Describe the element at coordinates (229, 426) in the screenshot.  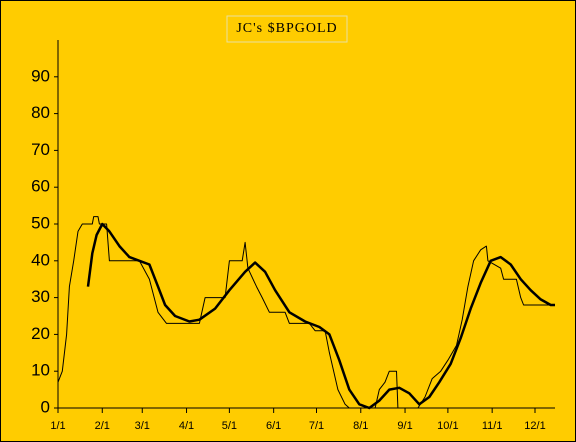
I see `x-tick-label: 5/1` at that location.